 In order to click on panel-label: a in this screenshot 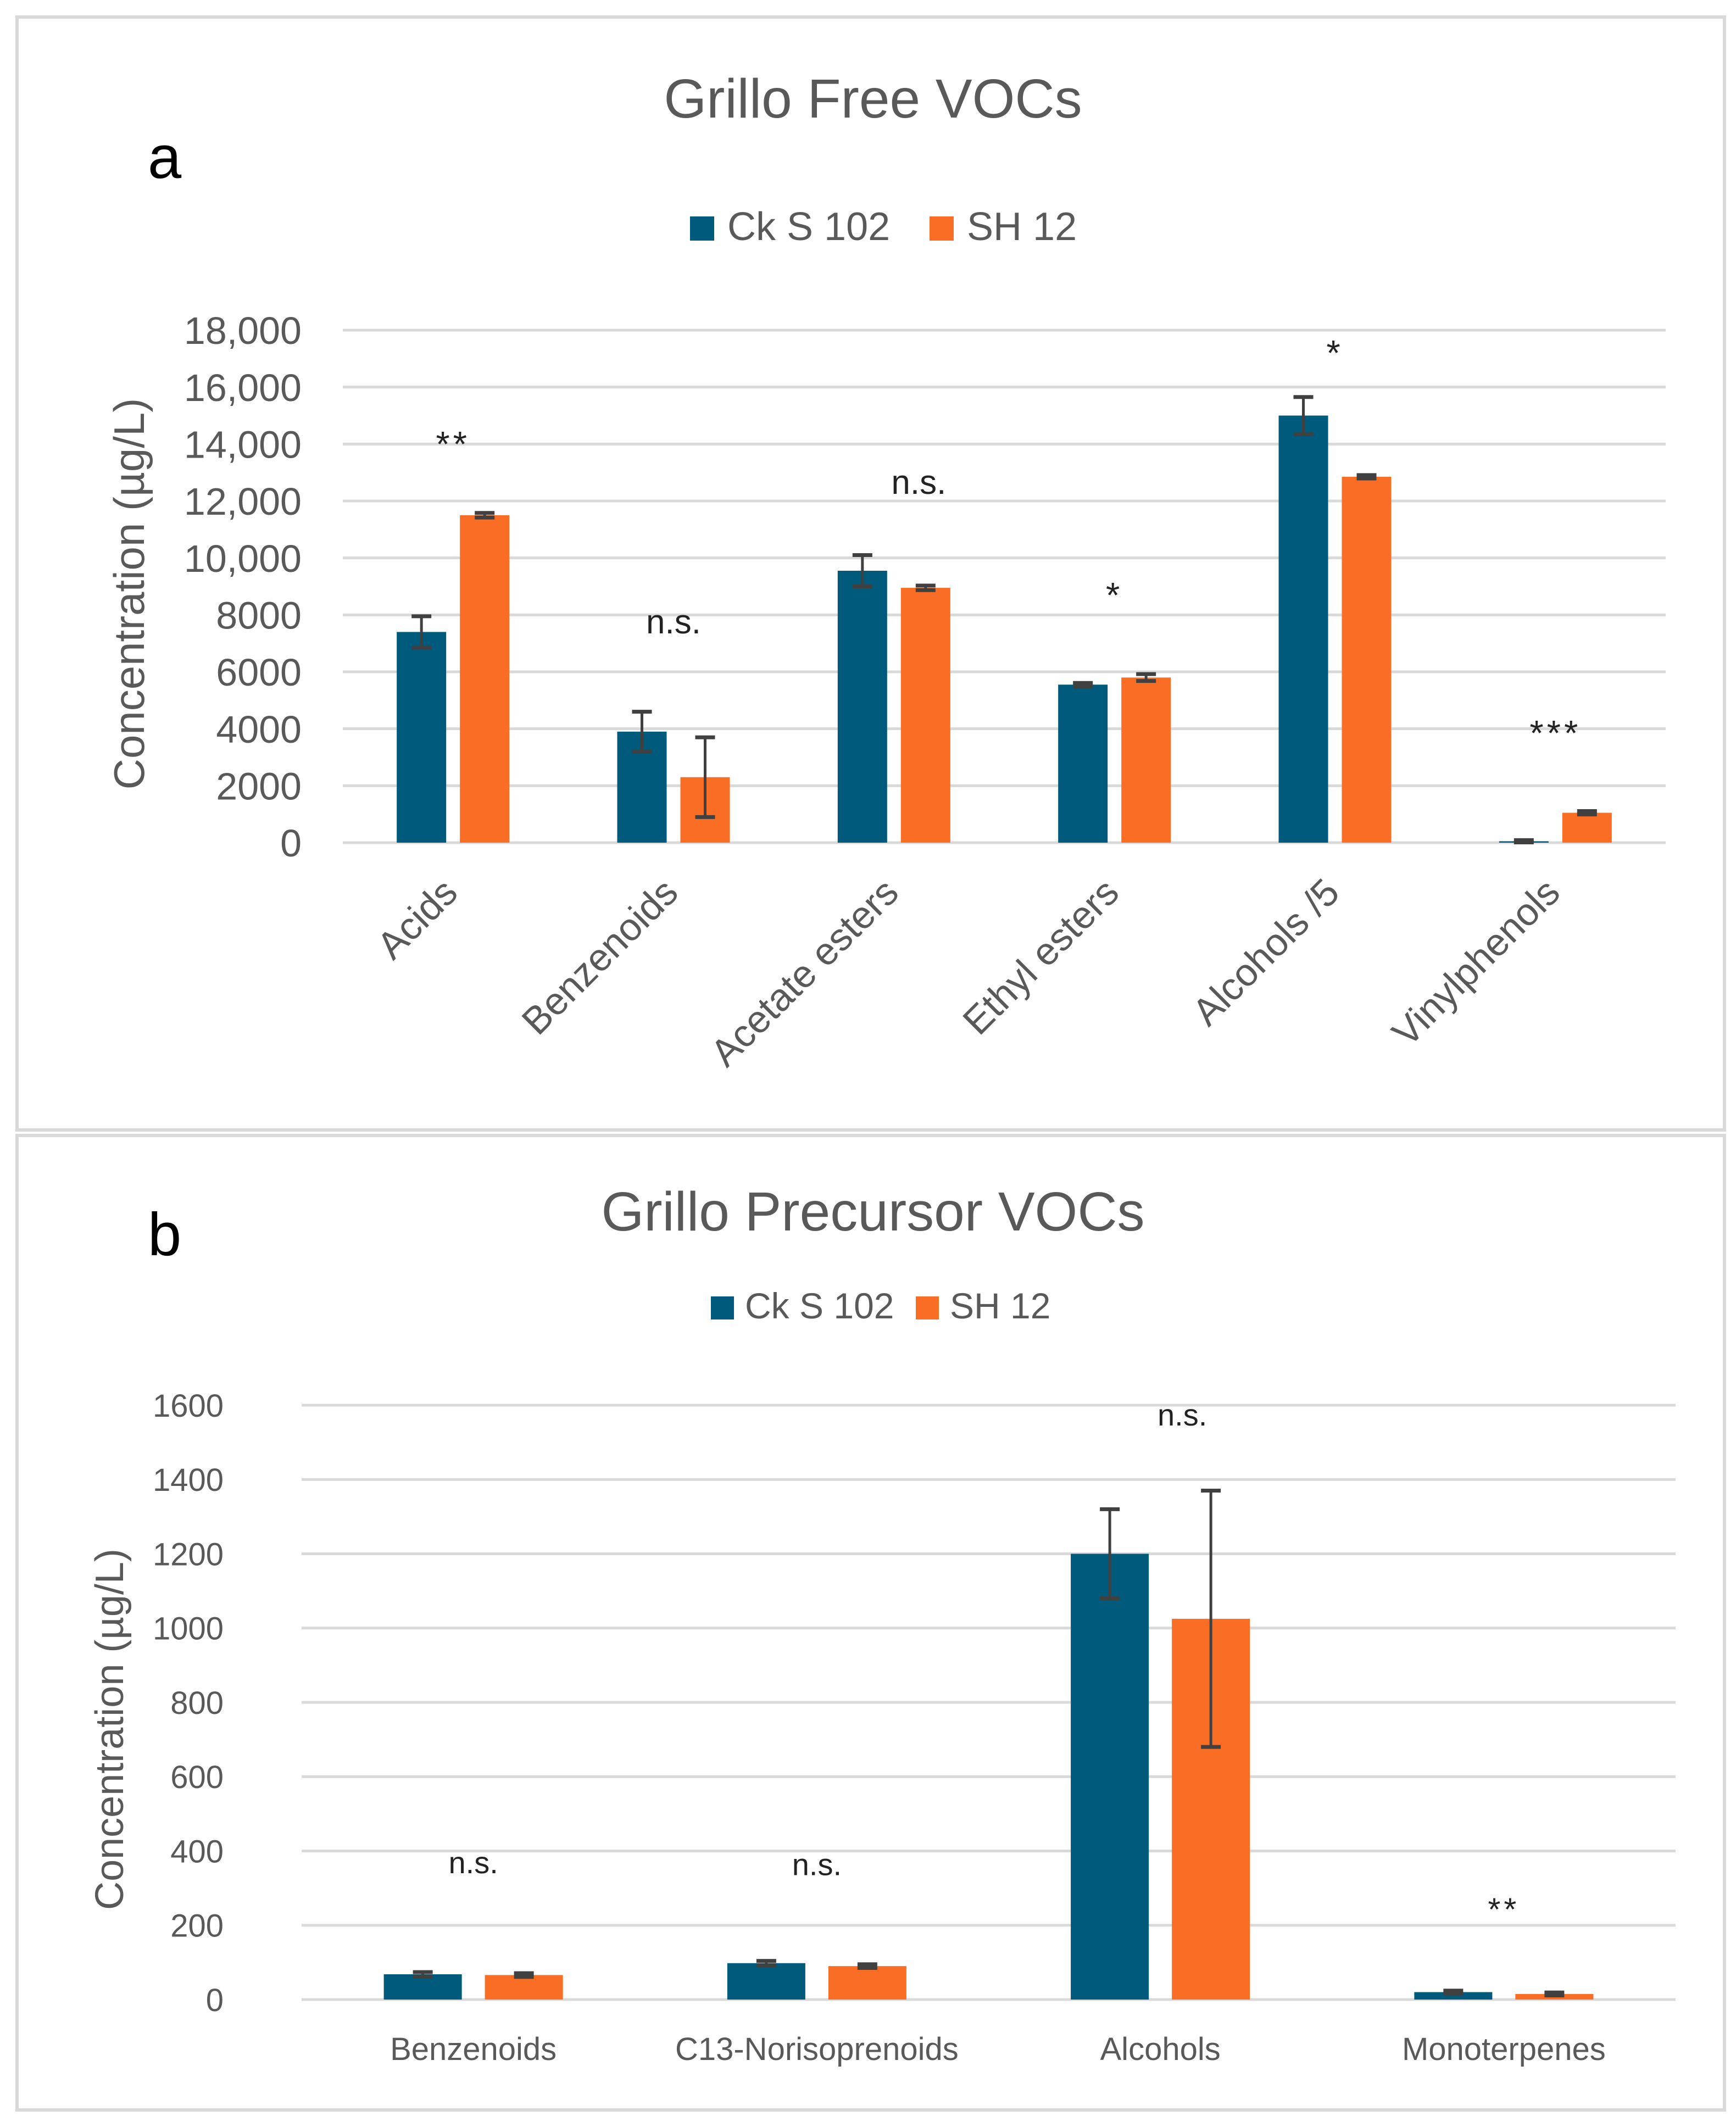, I will do `click(165, 157)`.